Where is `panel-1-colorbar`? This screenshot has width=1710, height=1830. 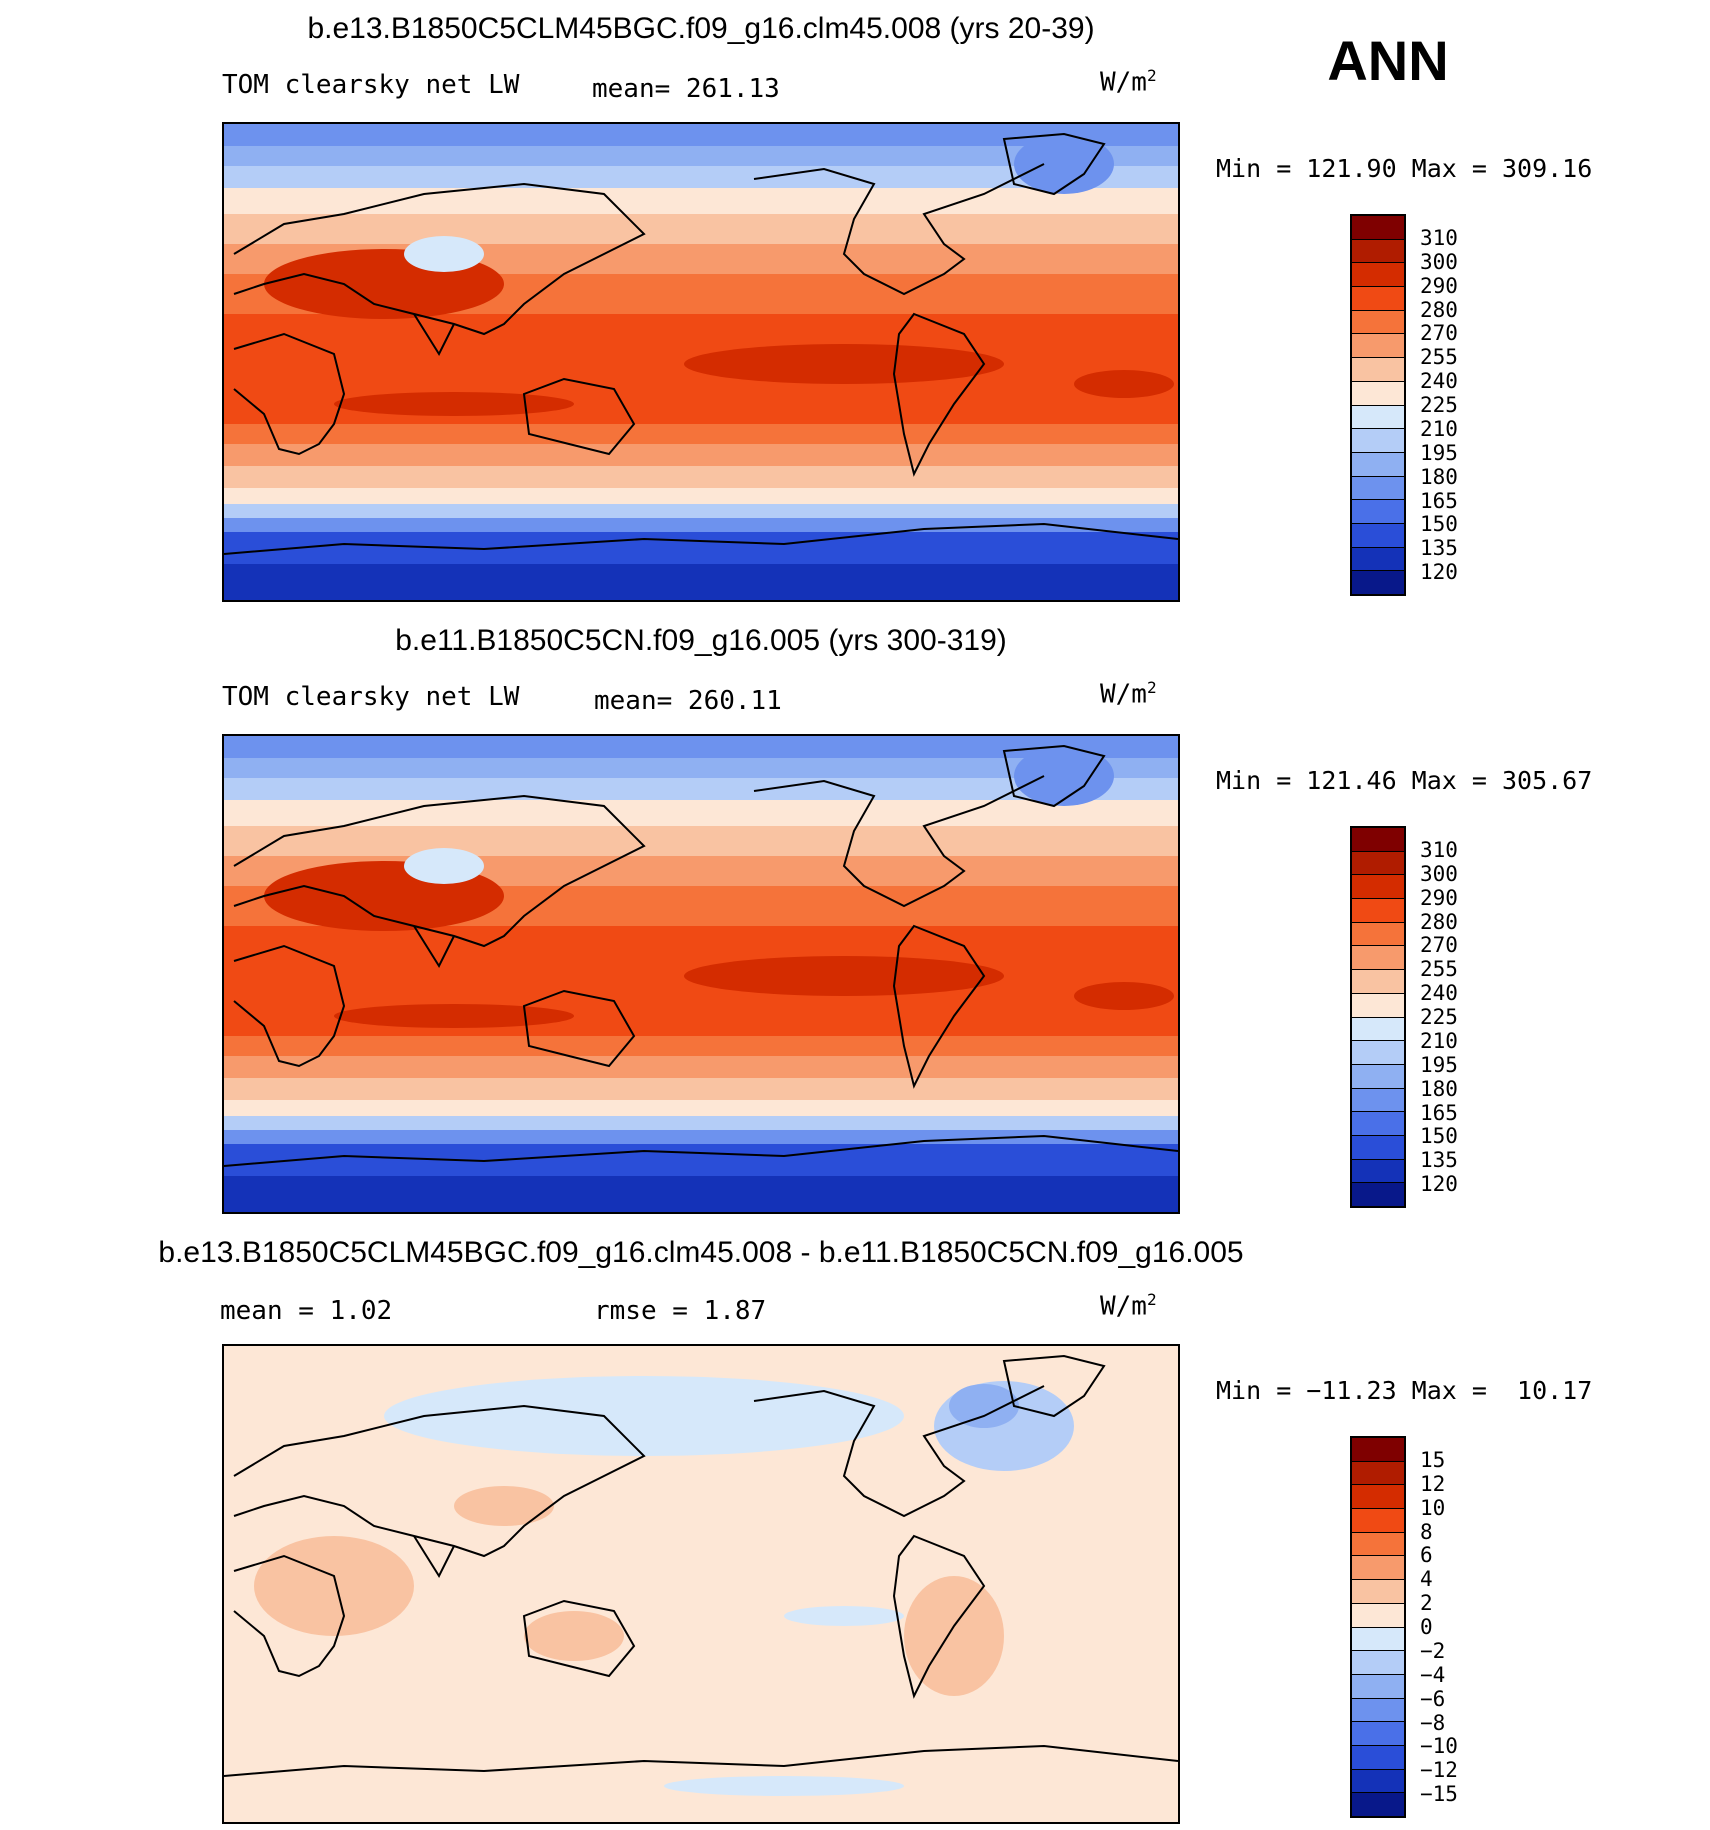
panel-1-colorbar is located at coordinates (1378, 405).